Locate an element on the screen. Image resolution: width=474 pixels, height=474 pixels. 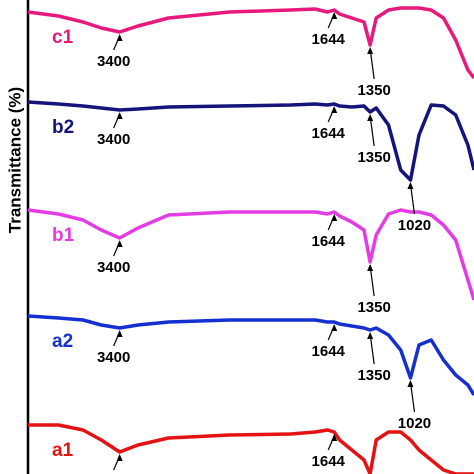
series-label: a2 is located at coordinates (62, 341).